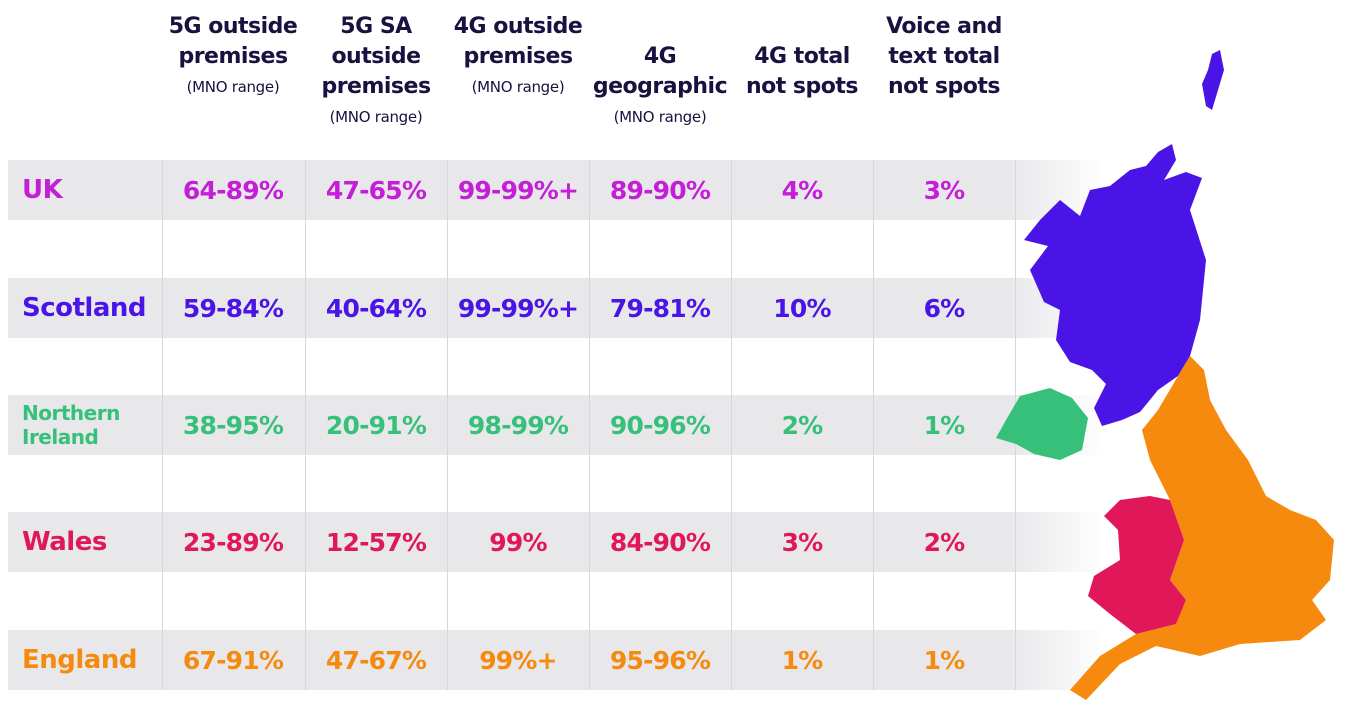  I want to click on table-cell: 47-67%, so click(376, 660).